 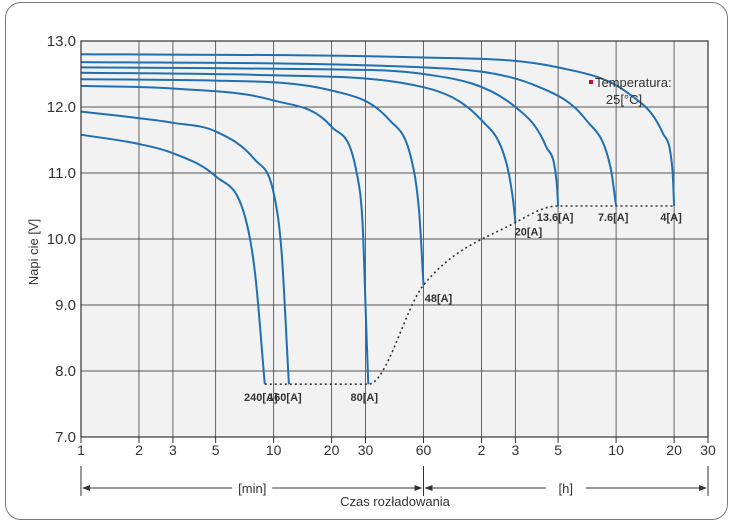 I want to click on curve-label-48a: 48[A], so click(x=439, y=299).